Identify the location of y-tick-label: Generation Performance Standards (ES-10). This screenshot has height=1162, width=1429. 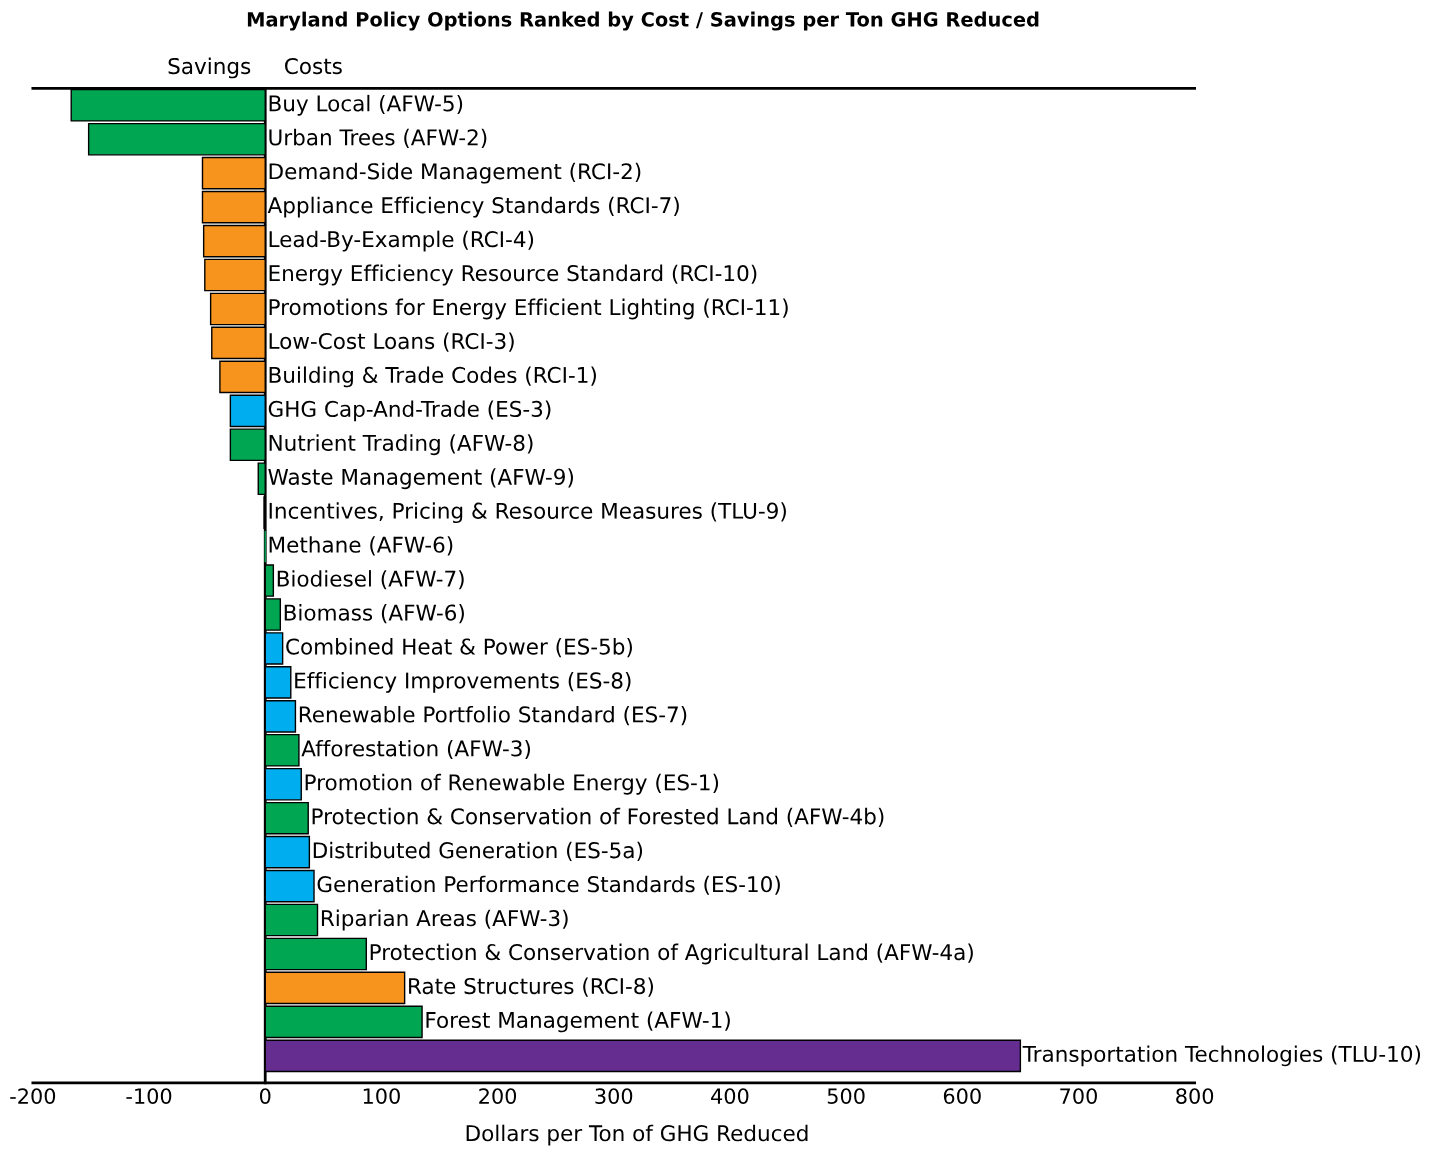
(548, 885).